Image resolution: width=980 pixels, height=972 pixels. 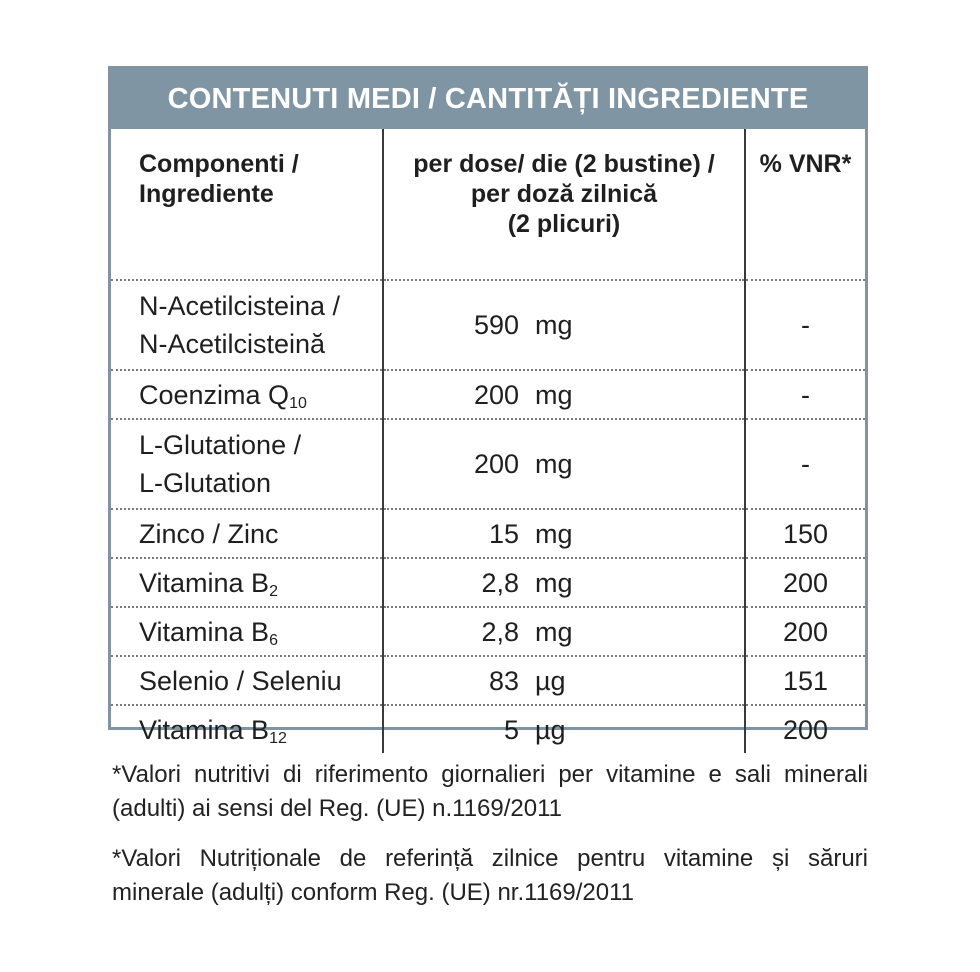 I want to click on table-row: Zinco / Zinc 15 mg 150, so click(x=488, y=533).